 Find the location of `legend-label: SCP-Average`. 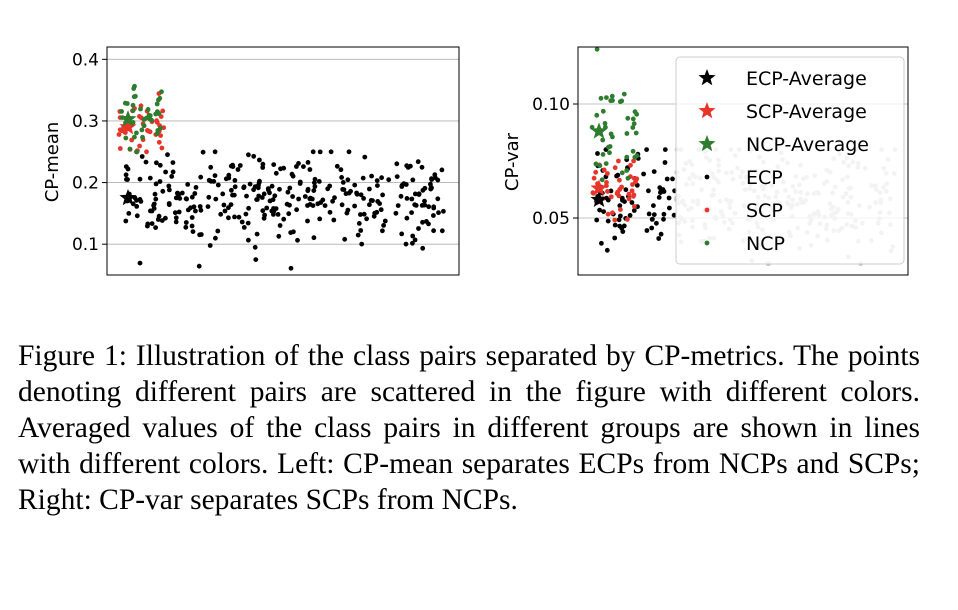

legend-label: SCP-Average is located at coordinates (806, 112).